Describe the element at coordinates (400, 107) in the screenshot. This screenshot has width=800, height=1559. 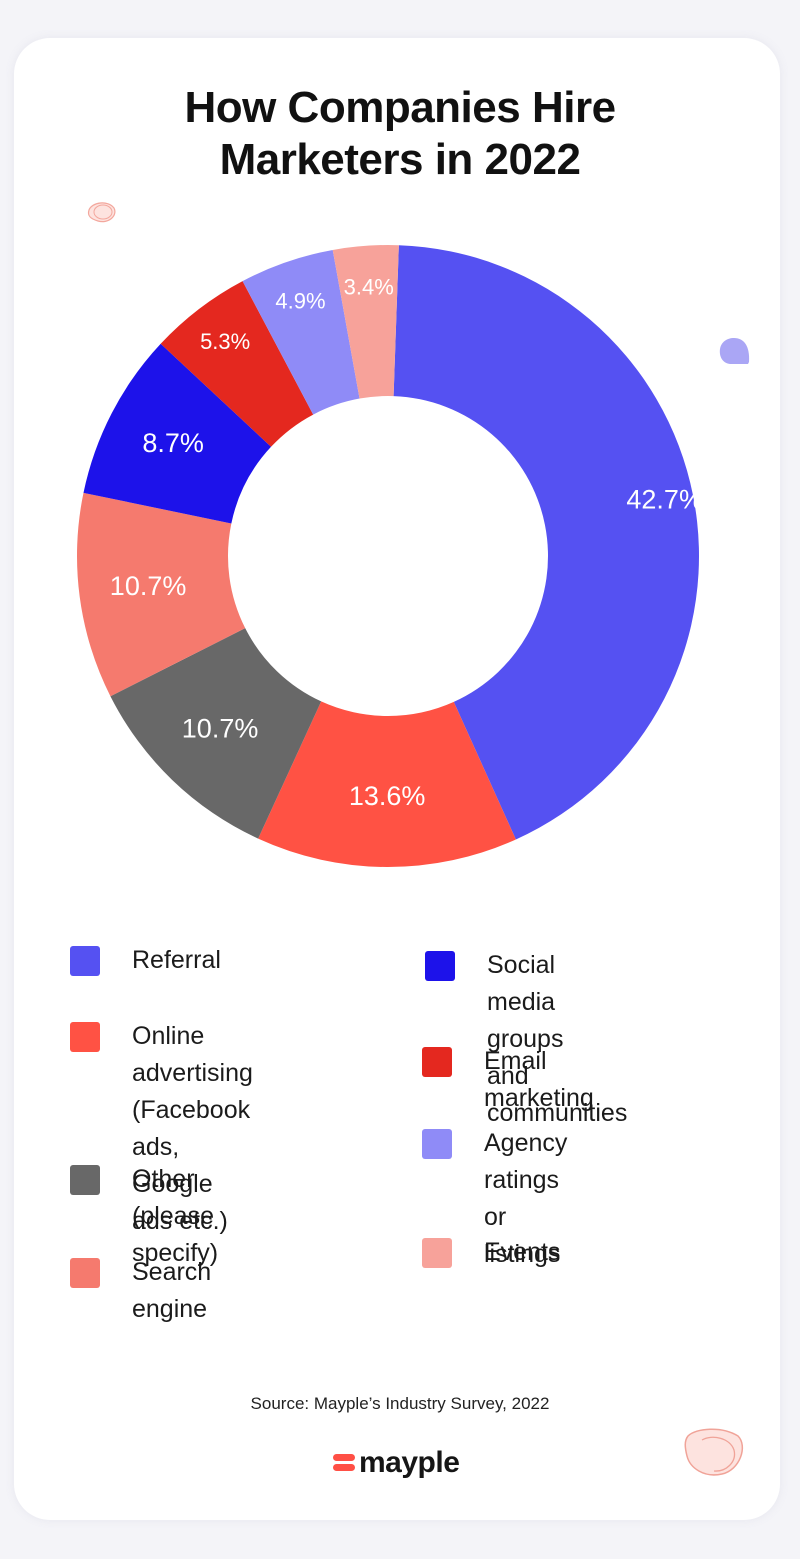
I see `title-line-1: How Companies Hire` at that location.